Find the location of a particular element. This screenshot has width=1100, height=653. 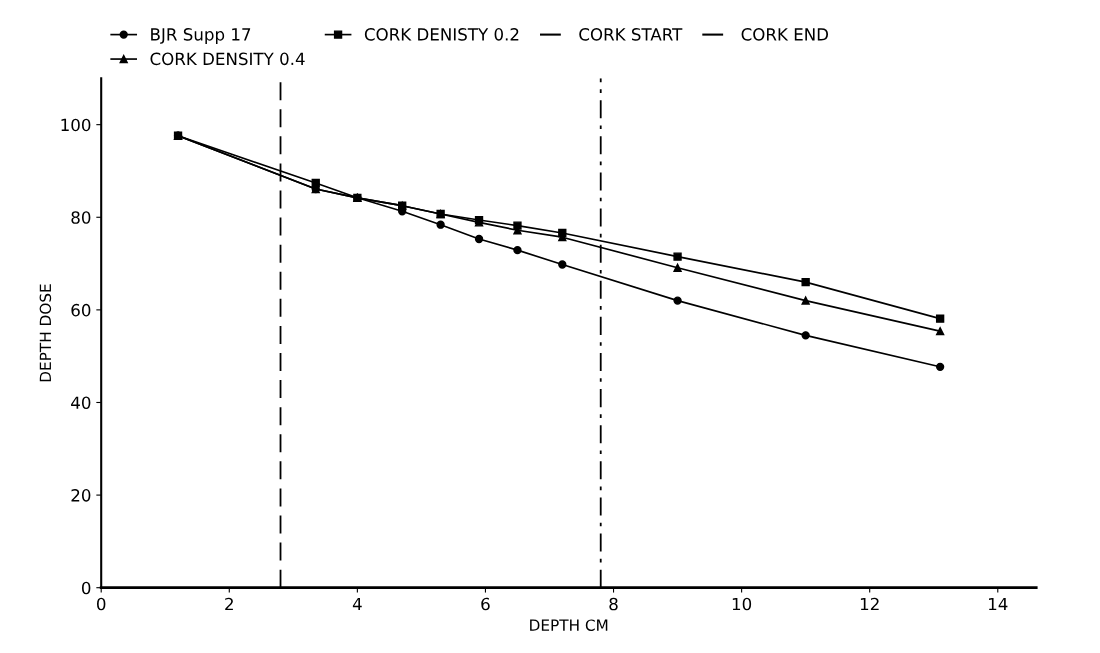

legend-label: BJR Supp 17 is located at coordinates (201, 36).